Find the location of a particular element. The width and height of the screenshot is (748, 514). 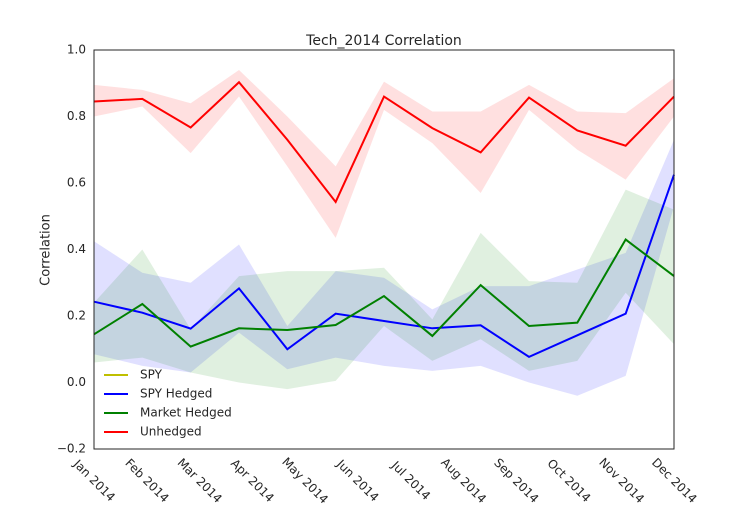

x-tick-label: Feb 2014 is located at coordinates (146, 480).